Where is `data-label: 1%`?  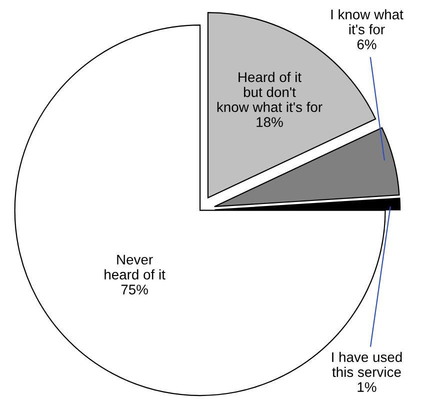 data-label: 1% is located at coordinates (367, 387).